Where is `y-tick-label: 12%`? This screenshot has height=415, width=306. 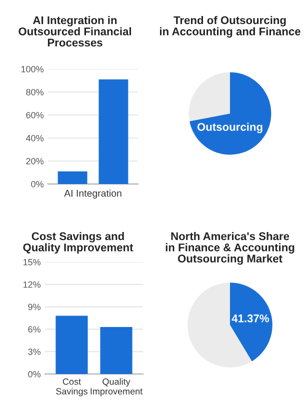
y-tick-label: 12% is located at coordinates (32, 284).